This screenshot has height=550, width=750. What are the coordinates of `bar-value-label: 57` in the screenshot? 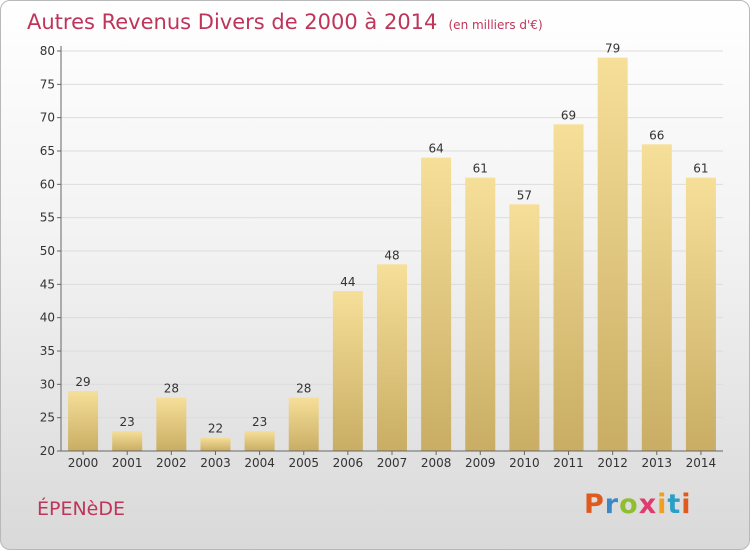 It's located at (524, 195).